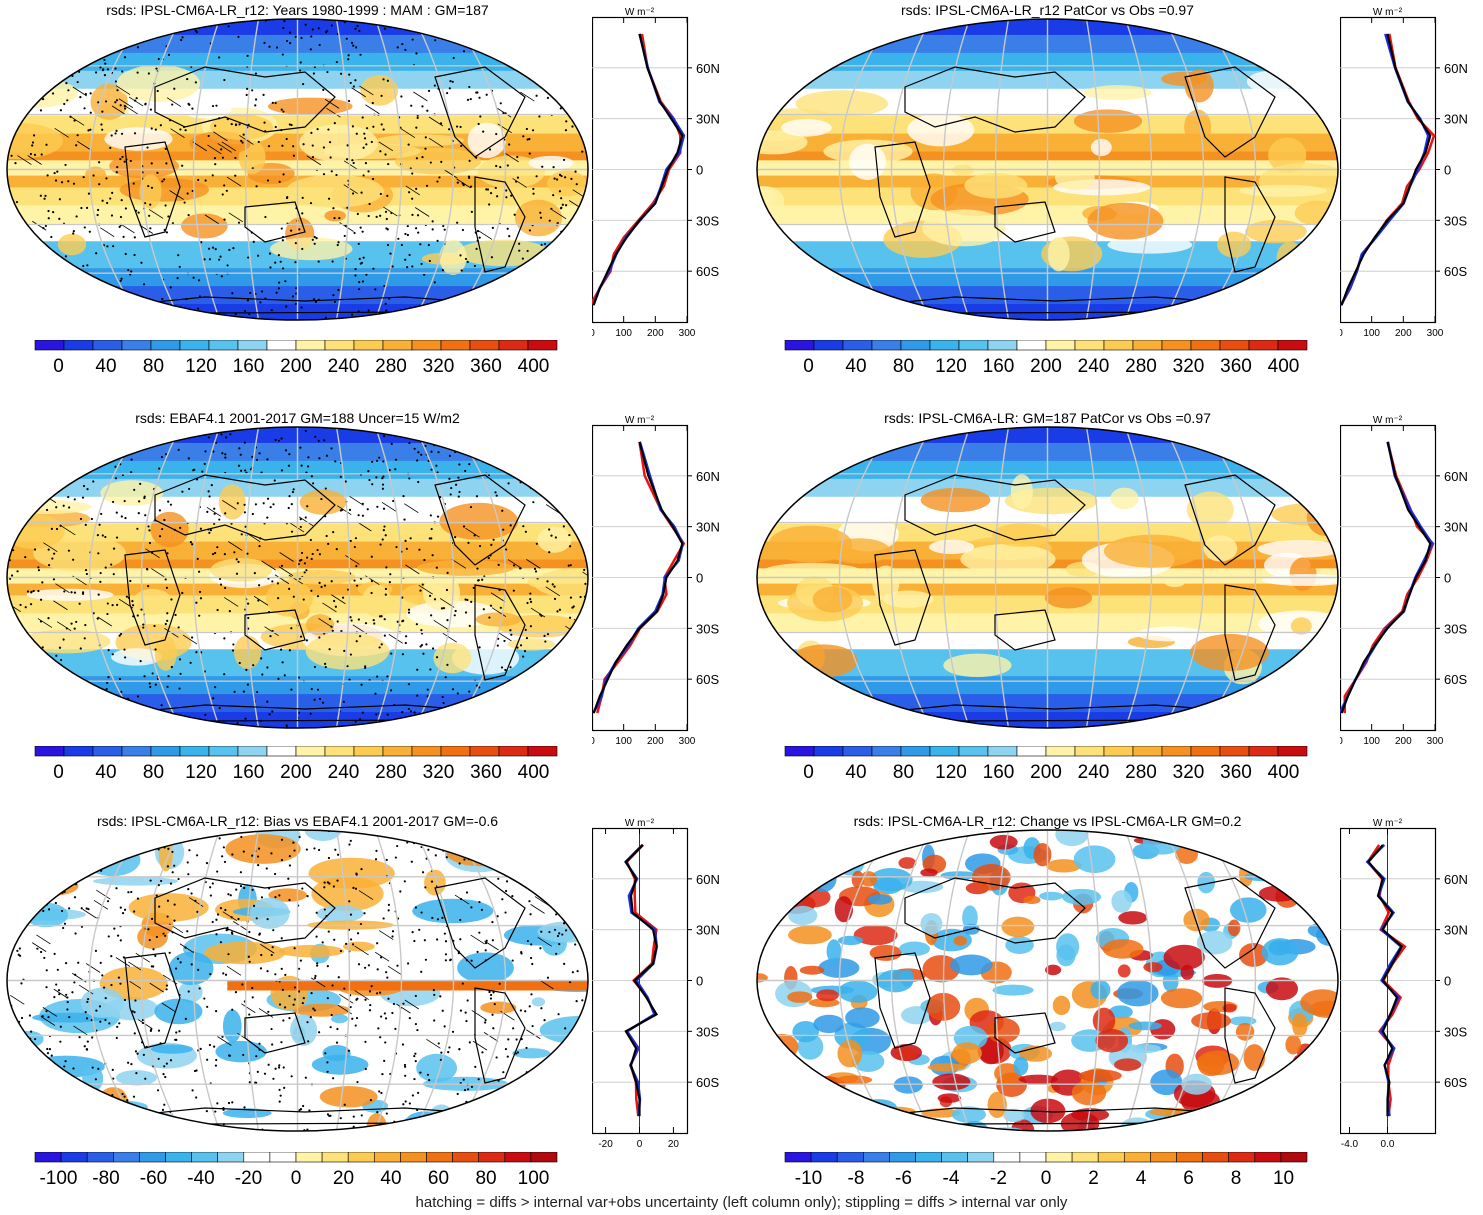 The height and width of the screenshot is (1215, 1483). What do you see at coordinates (438, 1178) in the screenshot?
I see `colorbar-tick-label: 60` at bounding box center [438, 1178].